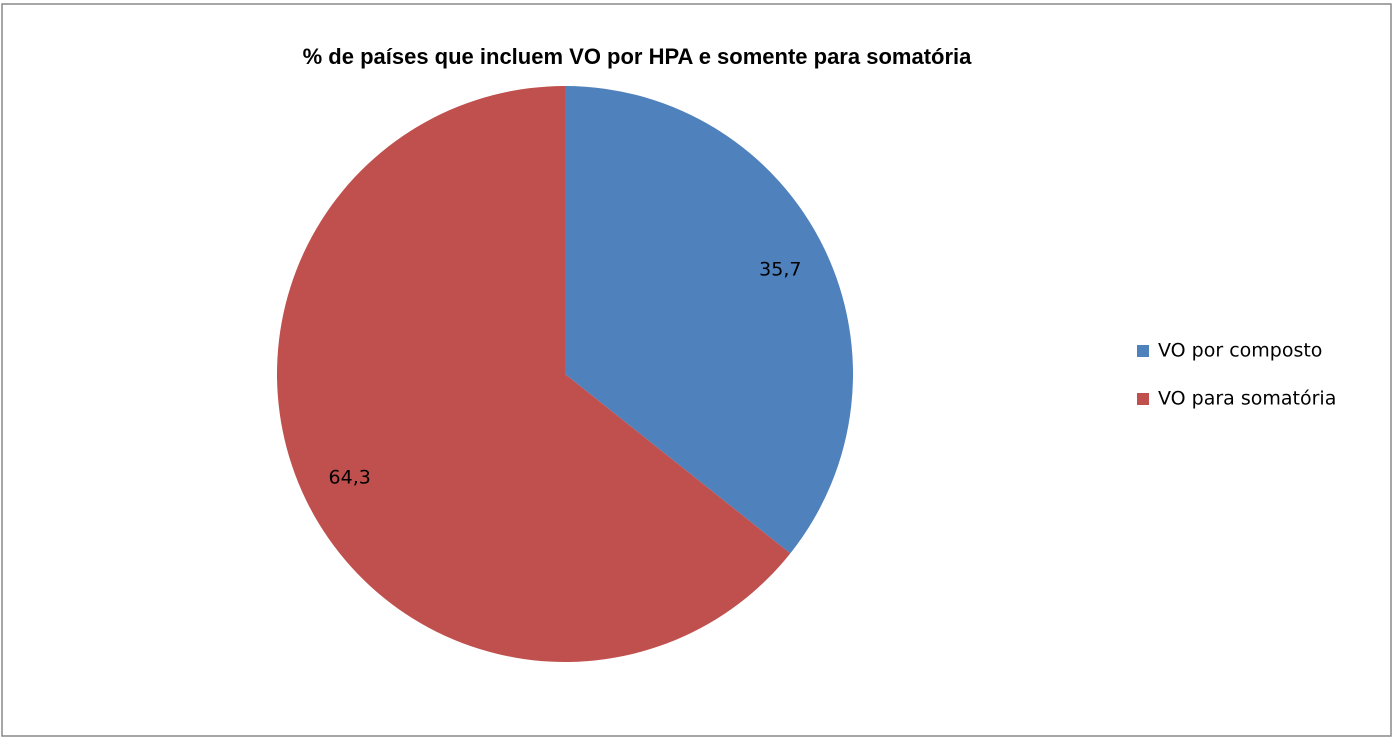  I want to click on legend-label: VO para somatória, so click(1247, 399).